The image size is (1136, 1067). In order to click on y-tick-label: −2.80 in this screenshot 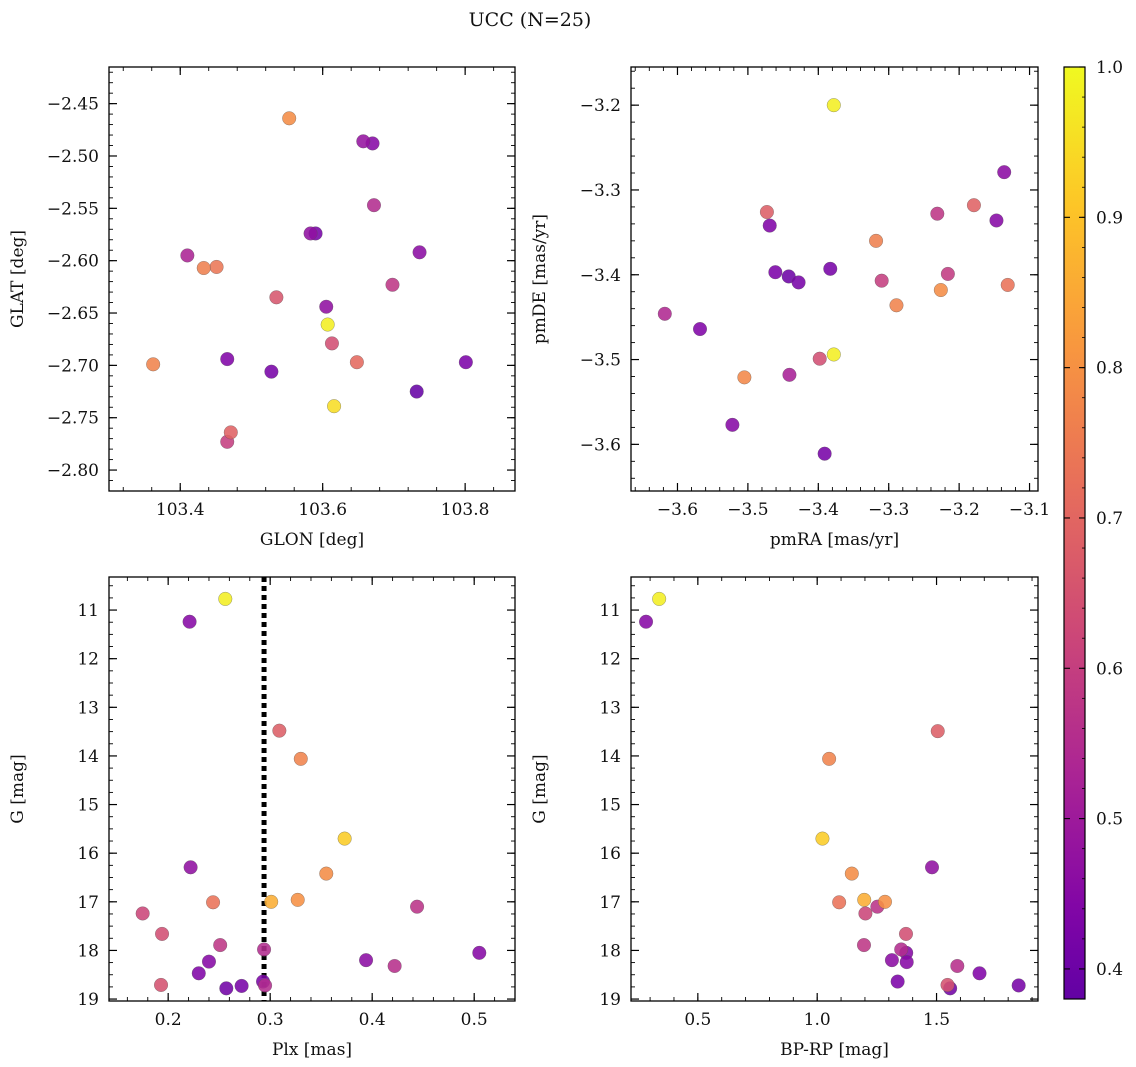, I will do `click(73, 471)`.